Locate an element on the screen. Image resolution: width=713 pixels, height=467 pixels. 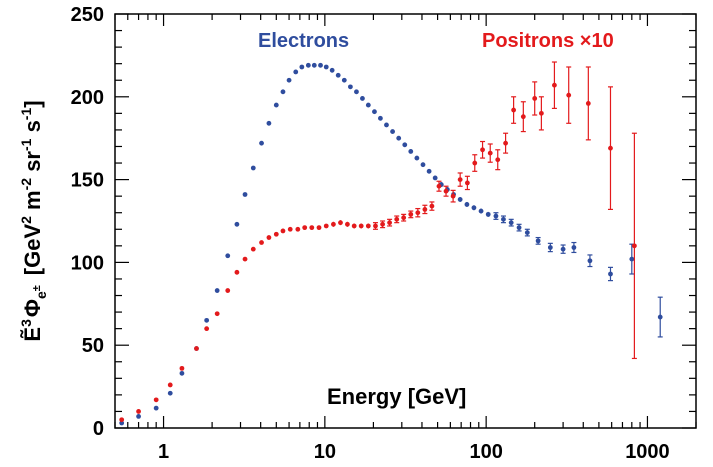
y-title-phi-sub: e is located at coordinates (41, 295).